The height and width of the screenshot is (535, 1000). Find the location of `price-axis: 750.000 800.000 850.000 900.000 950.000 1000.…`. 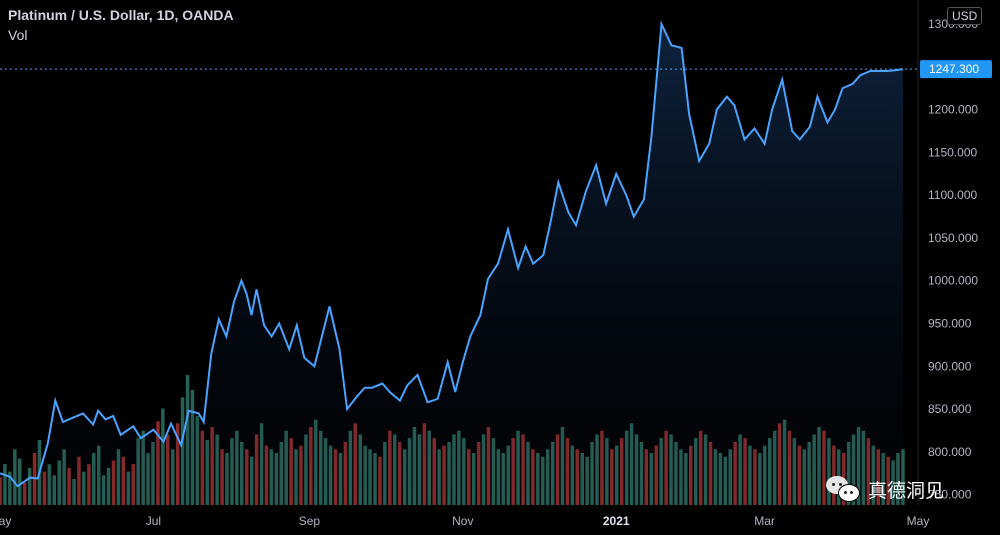

price-axis: 750.000 800.000 850.000 900.000 950.000 1000.… is located at coordinates (953, 259).